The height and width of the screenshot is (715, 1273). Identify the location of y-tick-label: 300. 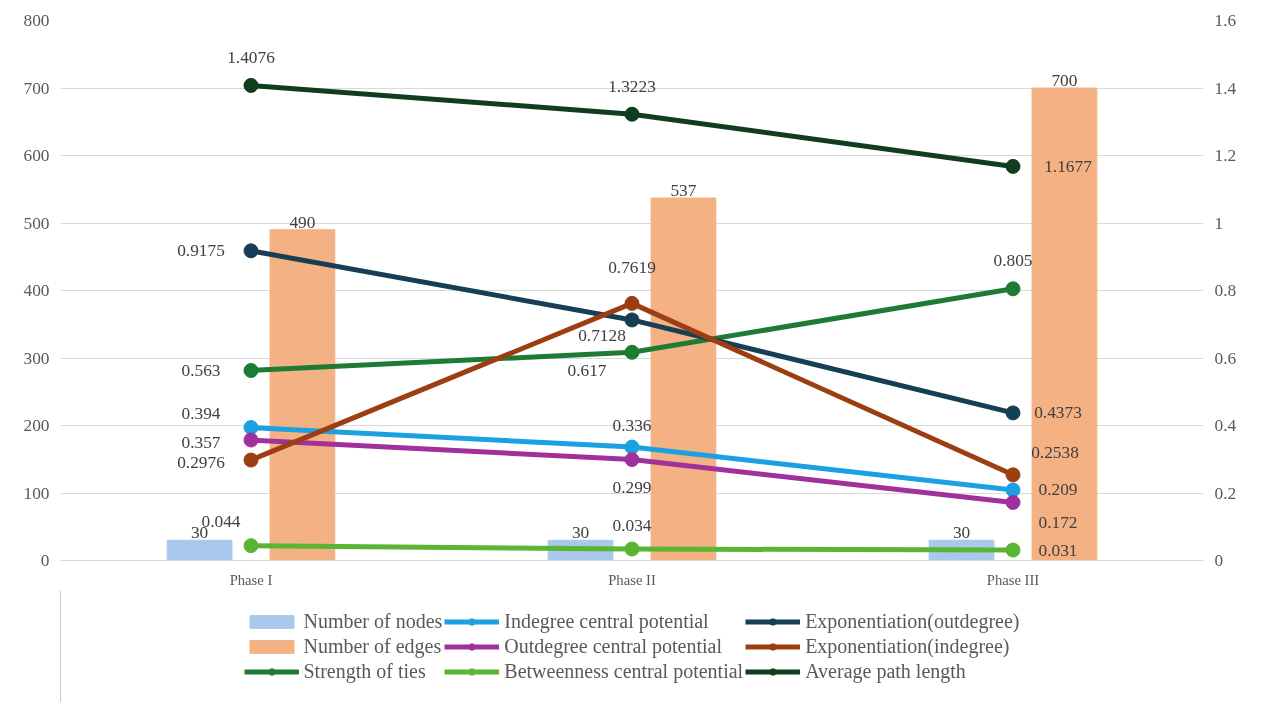
(36, 358).